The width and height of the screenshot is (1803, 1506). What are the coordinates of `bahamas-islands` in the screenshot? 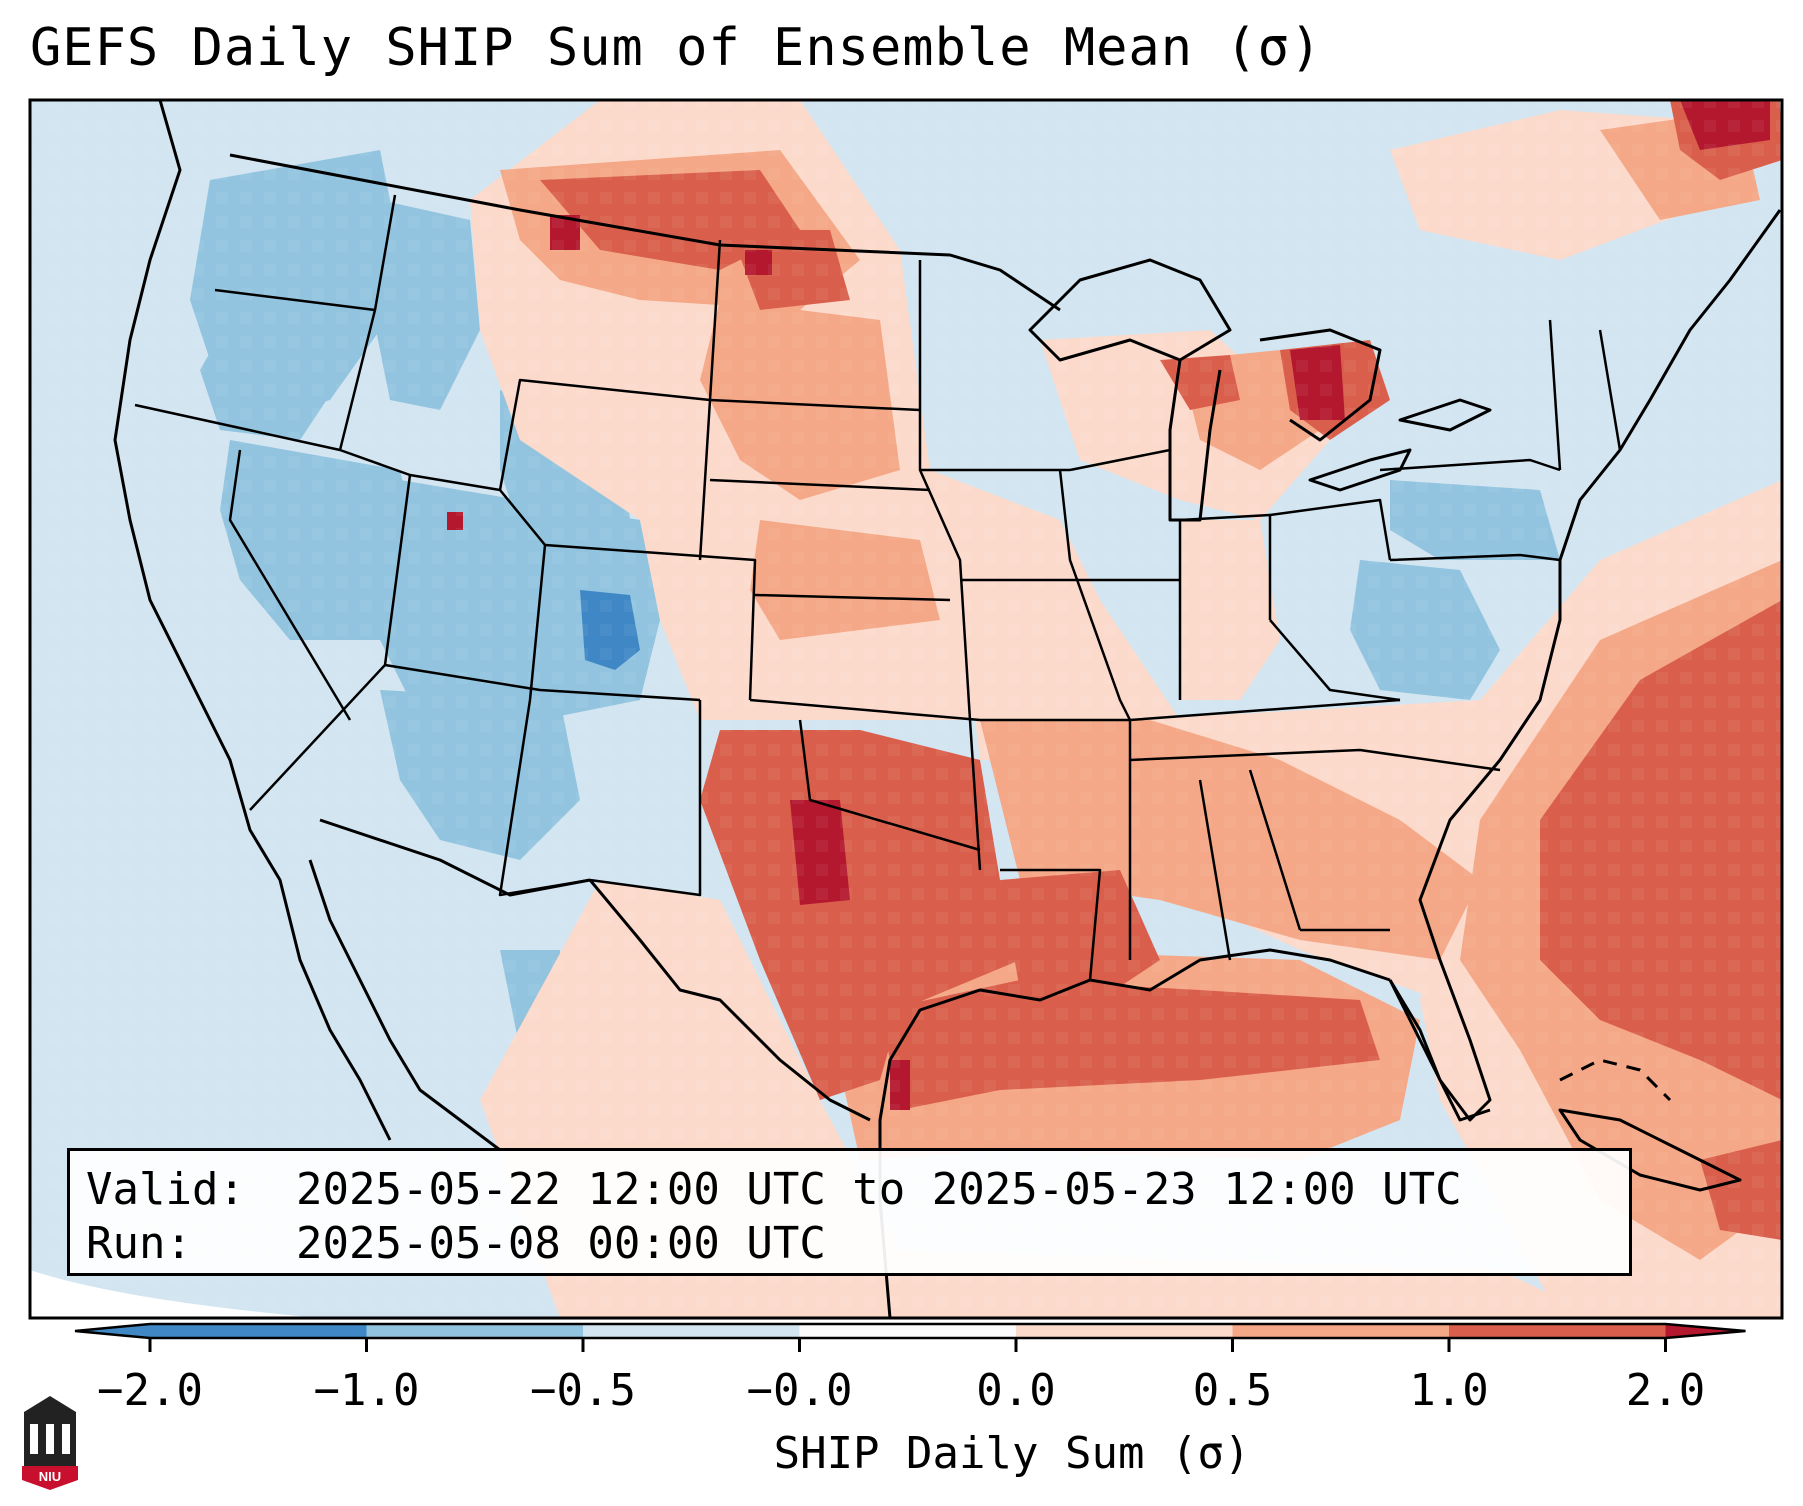 It's located at (1615, 1080).